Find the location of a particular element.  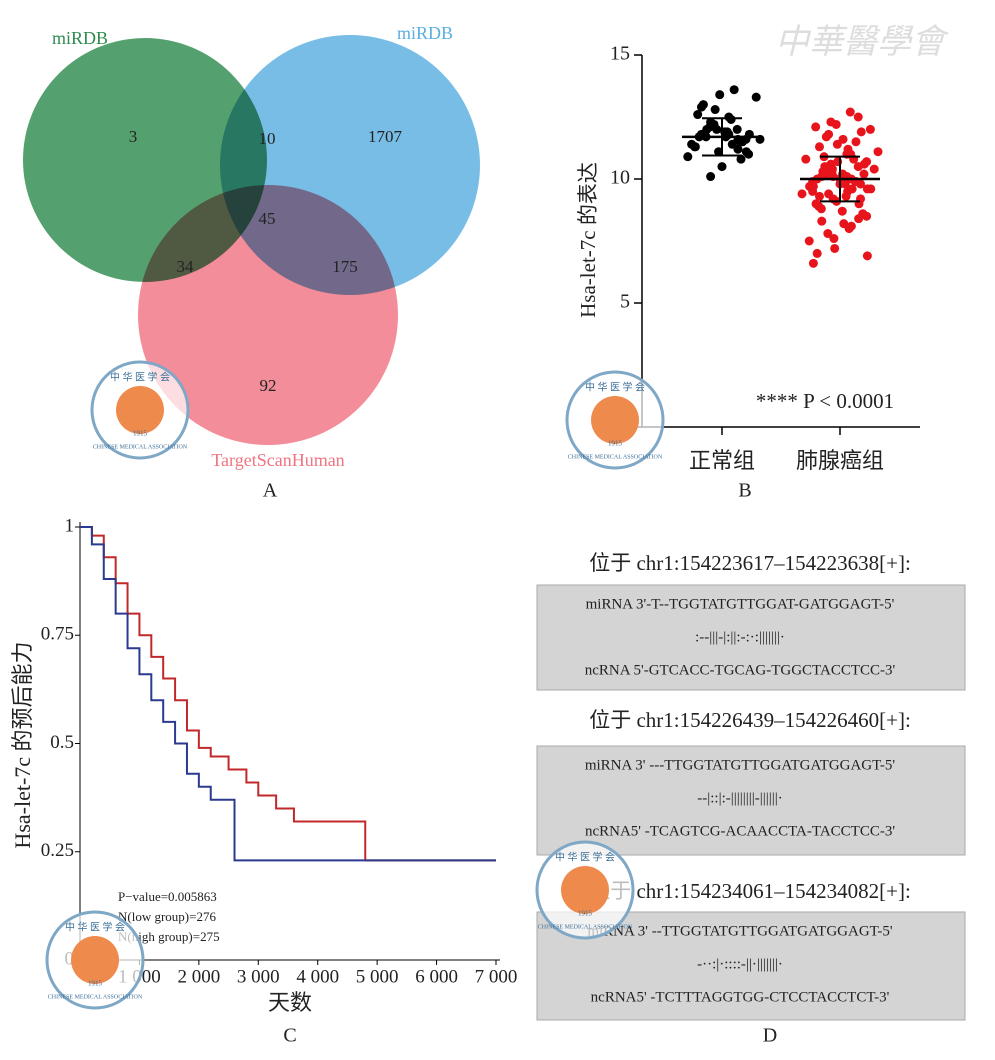

x-axis-title: 天数 is located at coordinates (290, 1002).